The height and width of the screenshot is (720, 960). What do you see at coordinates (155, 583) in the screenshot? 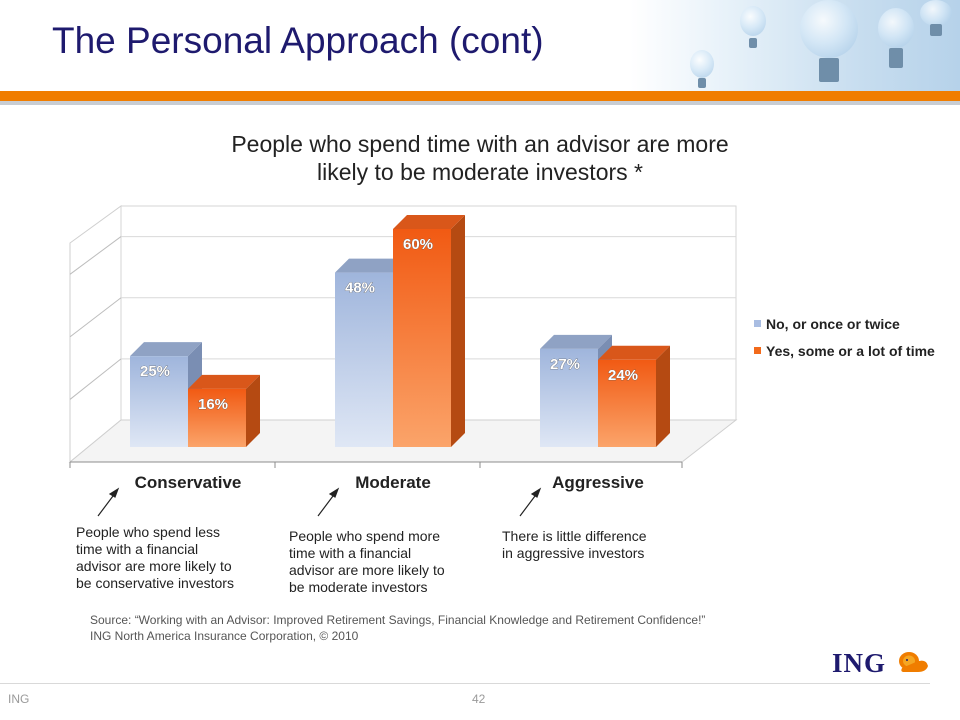
I see `note-line: be conservative investors` at bounding box center [155, 583].